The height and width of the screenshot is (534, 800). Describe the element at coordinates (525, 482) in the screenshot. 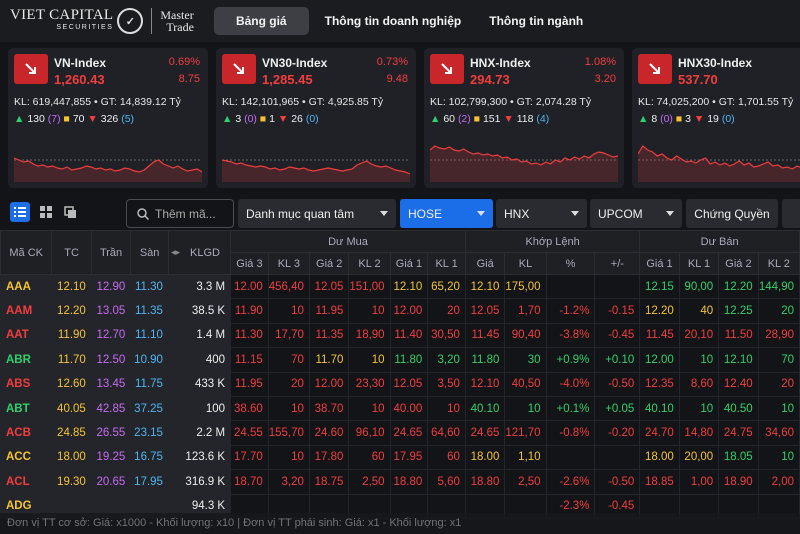

I see `cell: 2,50` at that location.